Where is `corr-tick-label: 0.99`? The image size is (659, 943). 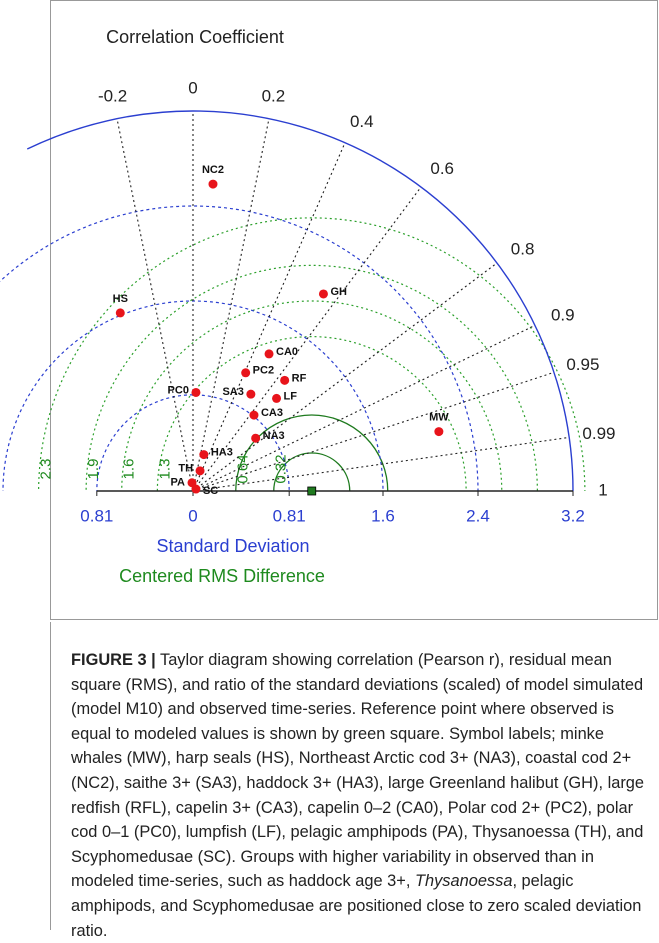 corr-tick-label: 0.99 is located at coordinates (598, 433).